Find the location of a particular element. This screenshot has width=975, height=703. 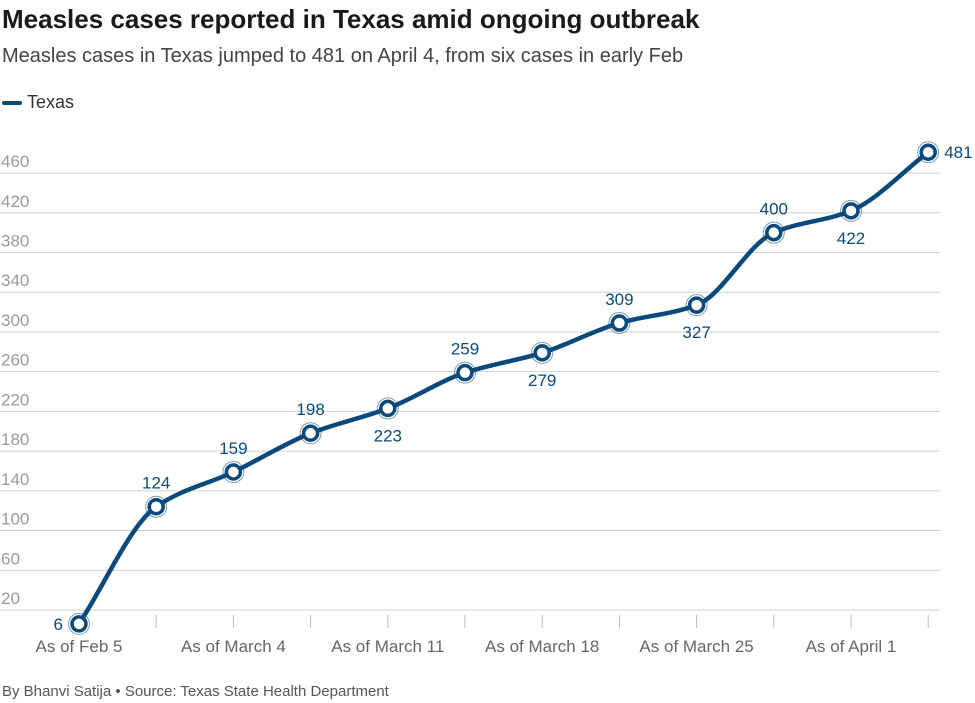

x-tick-label: As of March 4 is located at coordinates (233, 646).